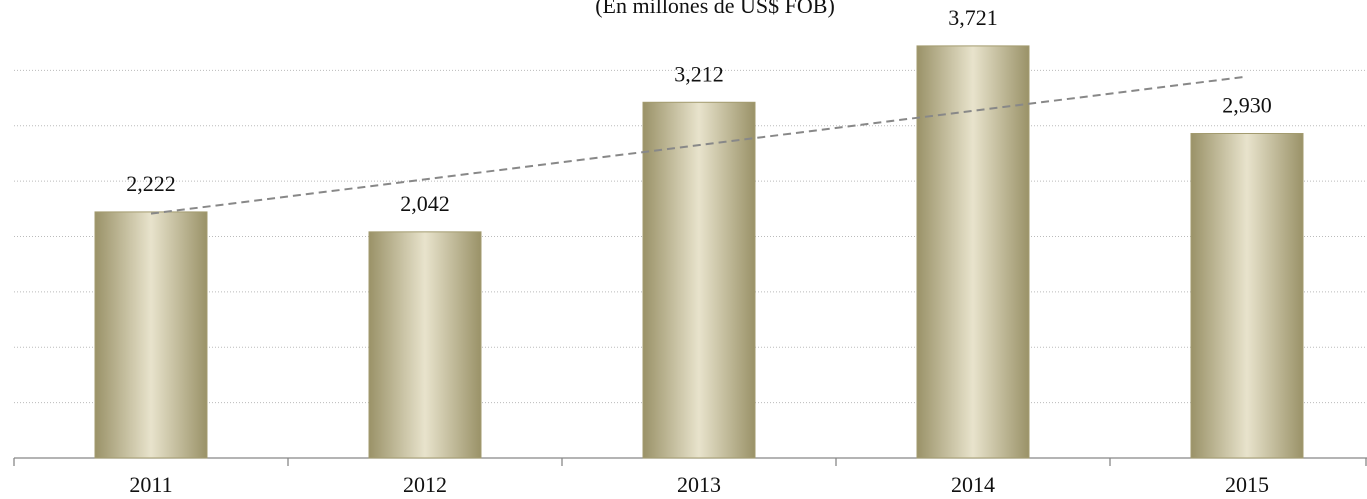 The width and height of the screenshot is (1367, 499). Describe the element at coordinates (715, 9) in the screenshot. I see `chart-subtitle: (En millones de US$ FOB)` at that location.